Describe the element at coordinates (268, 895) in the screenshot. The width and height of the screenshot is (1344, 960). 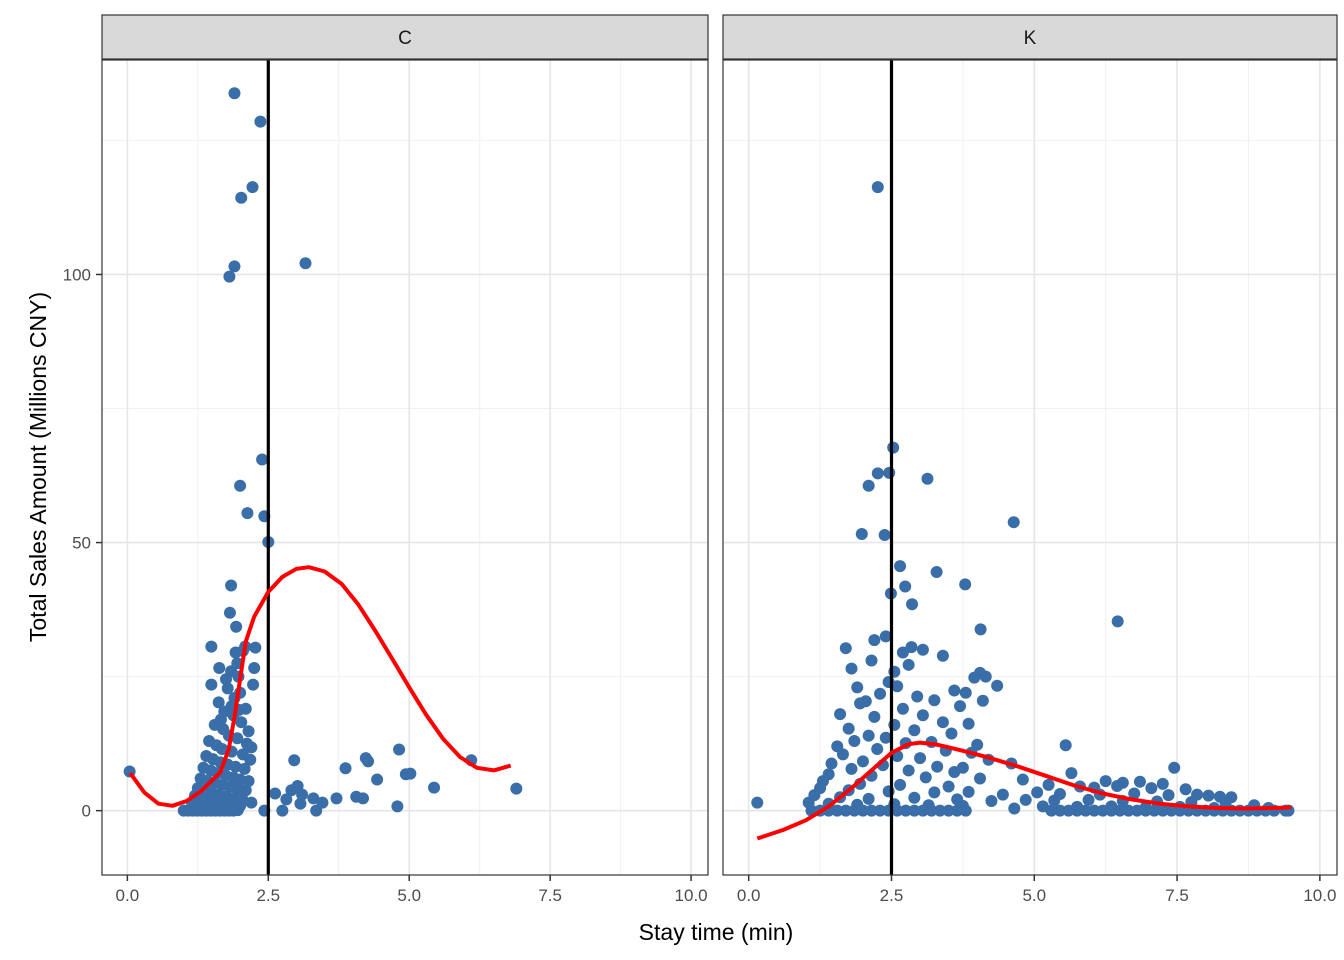
I see `x-tick-label: 2.5` at that location.